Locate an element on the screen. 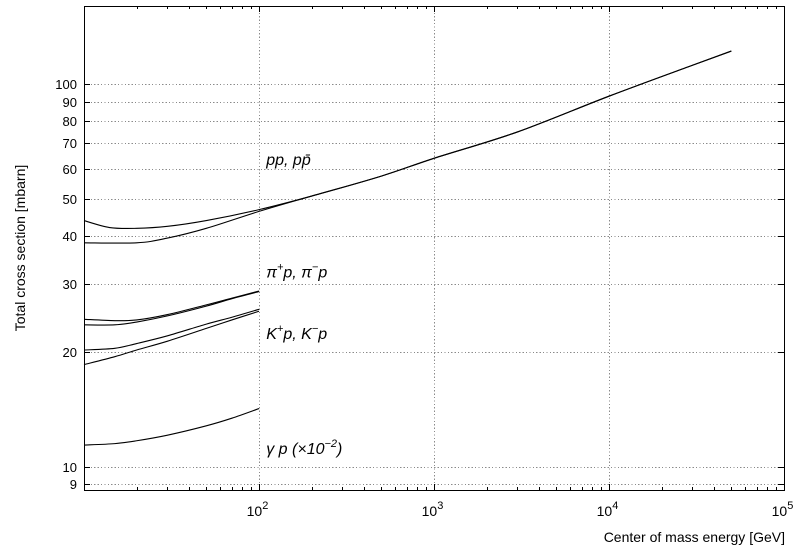 The width and height of the screenshot is (808, 547). y-tick-label: 80 is located at coordinates (70, 121).